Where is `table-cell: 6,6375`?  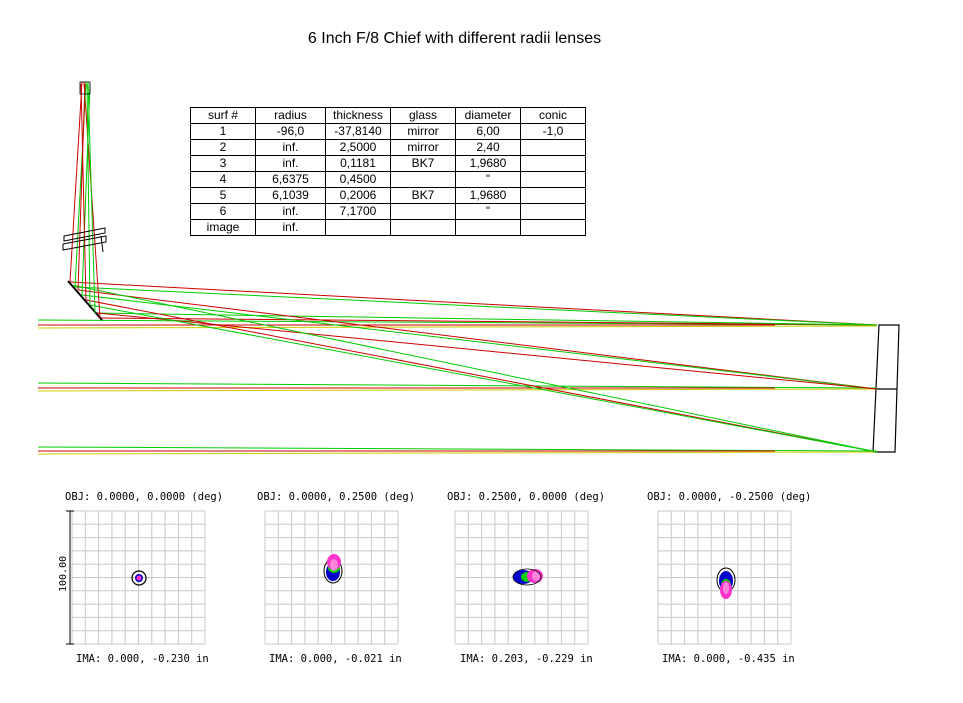 table-cell: 6,6375 is located at coordinates (290, 179).